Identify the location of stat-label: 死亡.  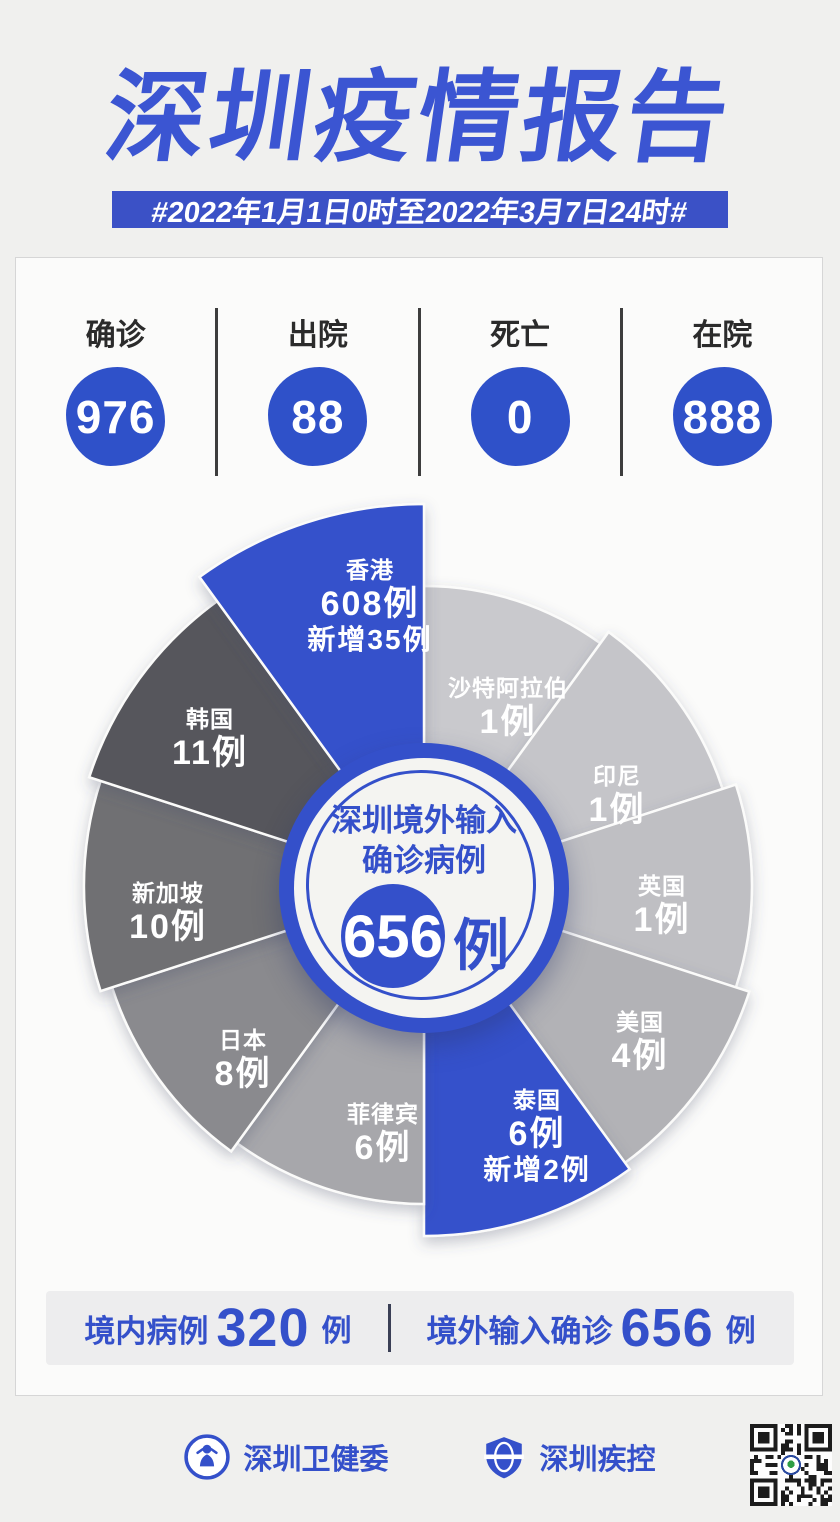
(520, 335).